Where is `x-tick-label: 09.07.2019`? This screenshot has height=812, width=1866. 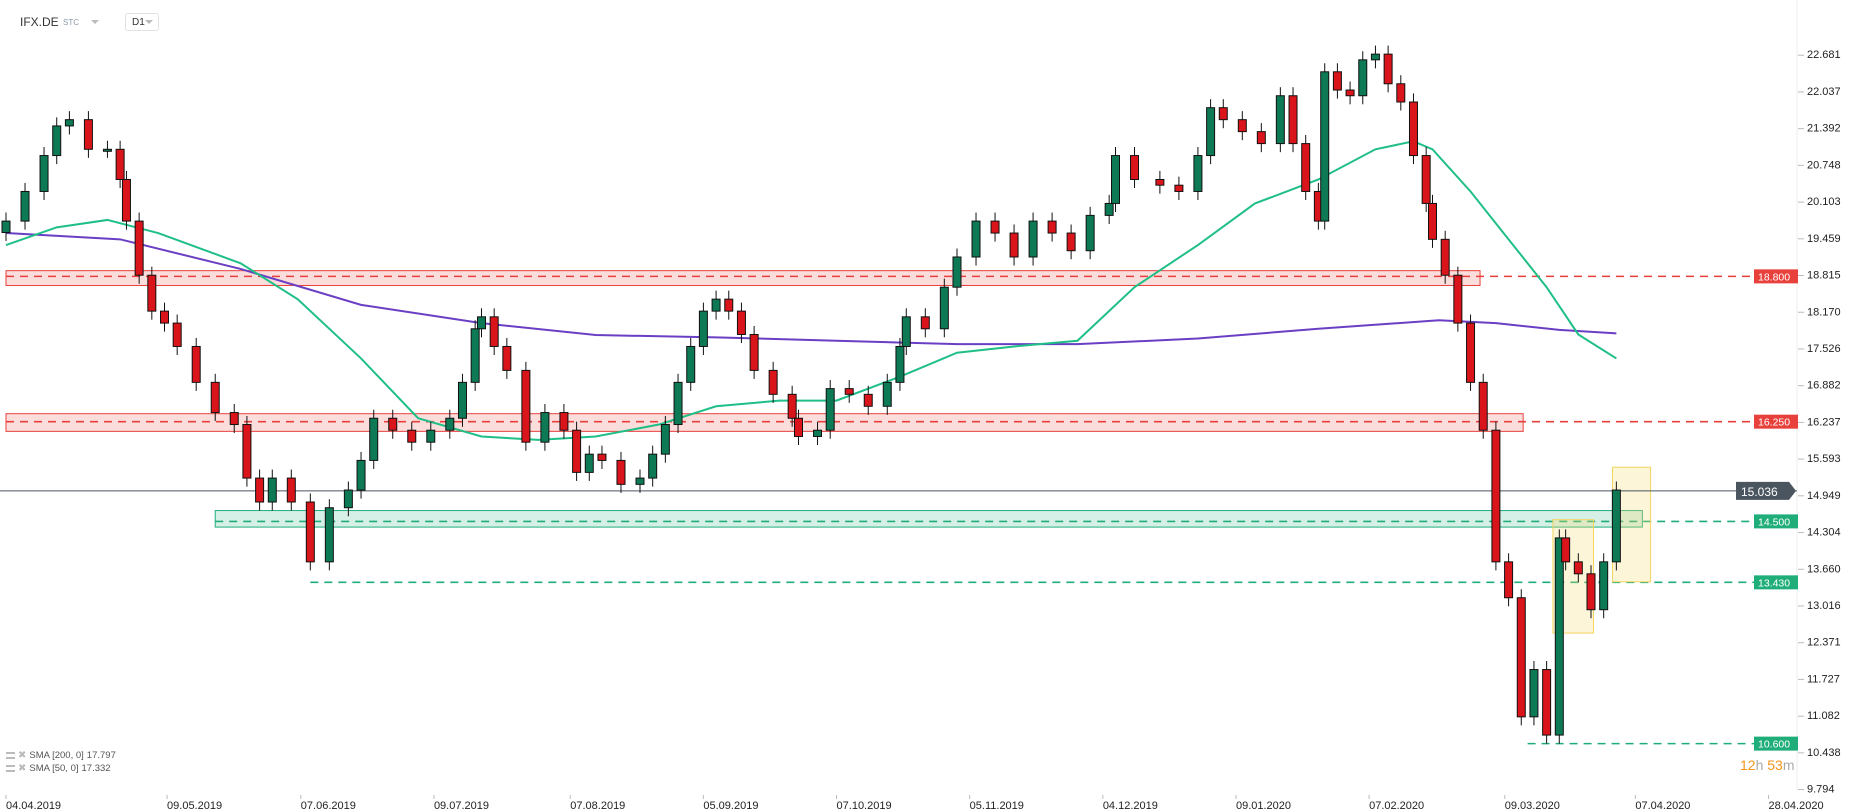
x-tick-label: 09.07.2019 is located at coordinates (461, 806).